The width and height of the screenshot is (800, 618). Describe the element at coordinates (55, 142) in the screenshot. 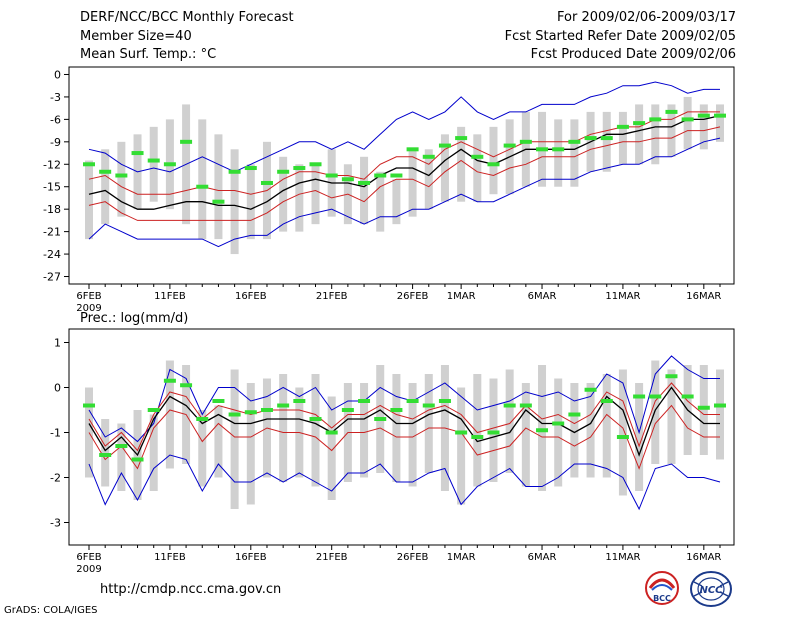

I see `temp-ytick-label: -9` at that location.